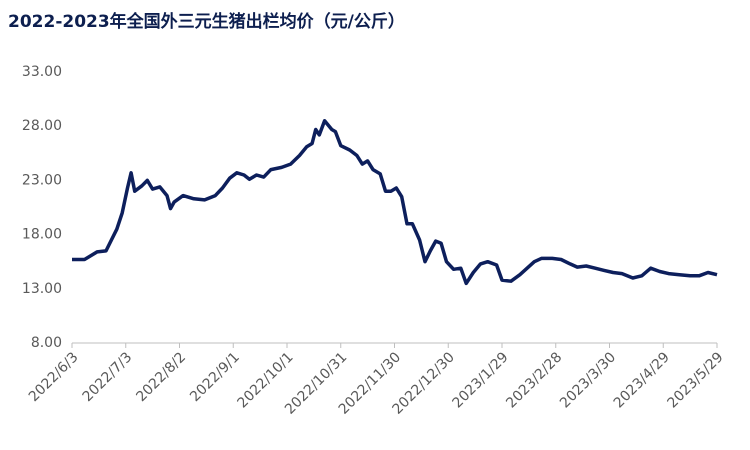  I want to click on y-tick-label: 8.00, so click(46, 343).